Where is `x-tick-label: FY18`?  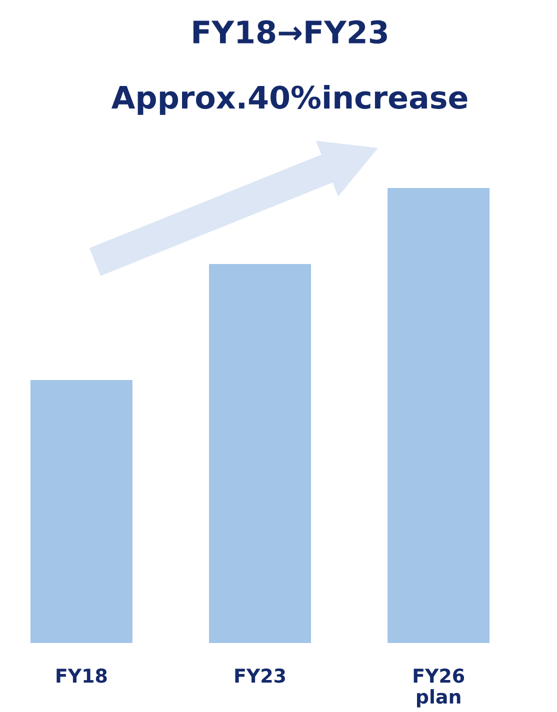
x-tick-label: FY18 is located at coordinates (81, 675).